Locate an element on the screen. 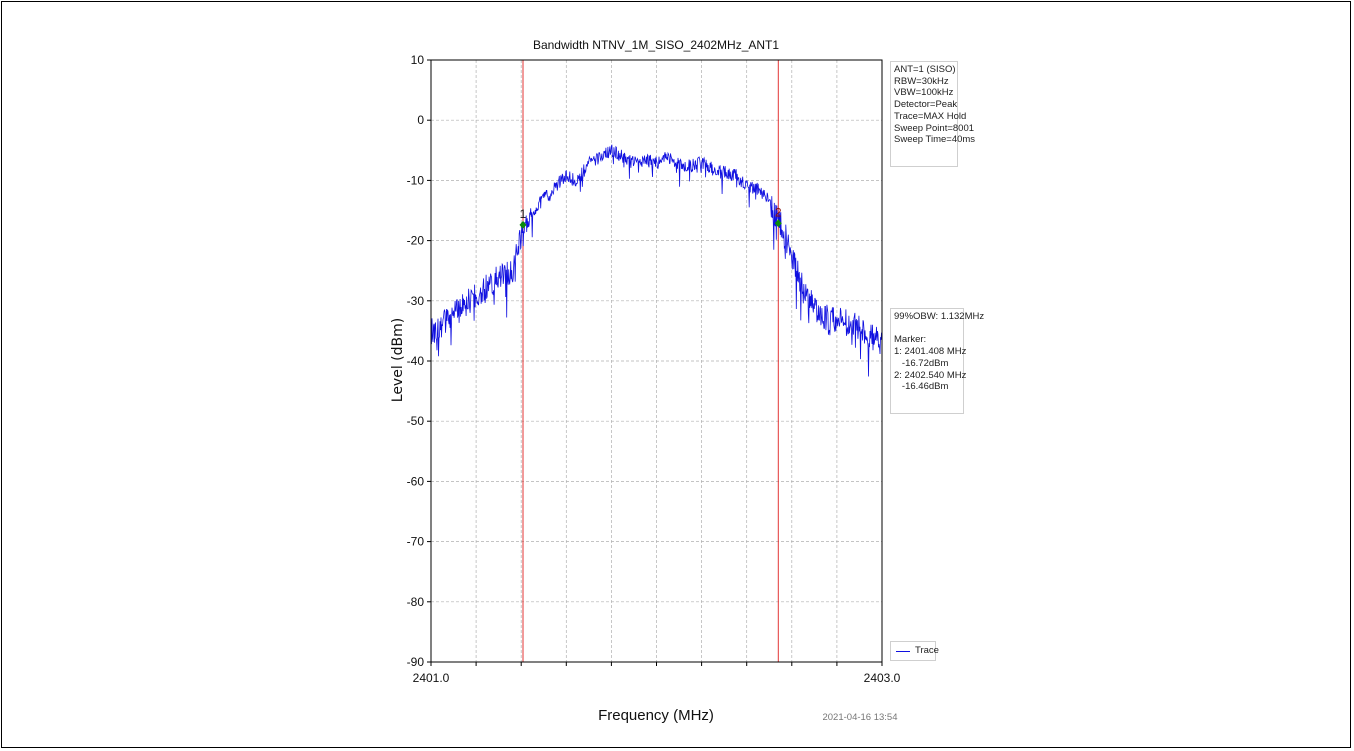  y-tick-label: -90 is located at coordinates (416, 662).